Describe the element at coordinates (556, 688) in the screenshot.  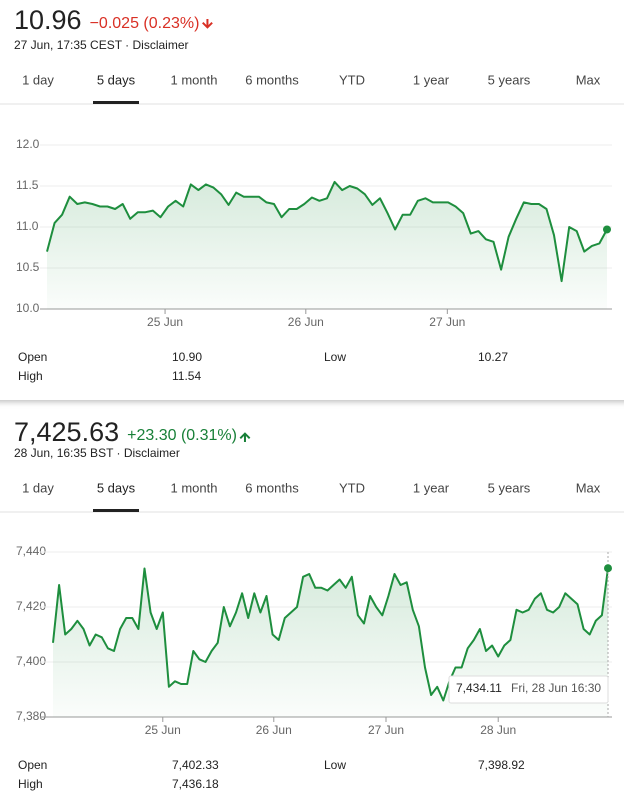
I see `tooltip-time: Fri, 28 Jun 16:30` at that location.